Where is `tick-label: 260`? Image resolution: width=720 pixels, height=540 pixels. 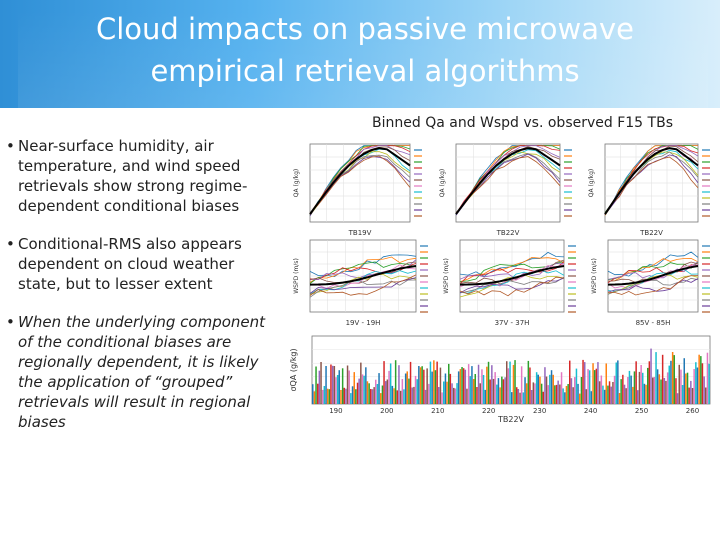
tick-label: 260 is located at coordinates (692, 411).